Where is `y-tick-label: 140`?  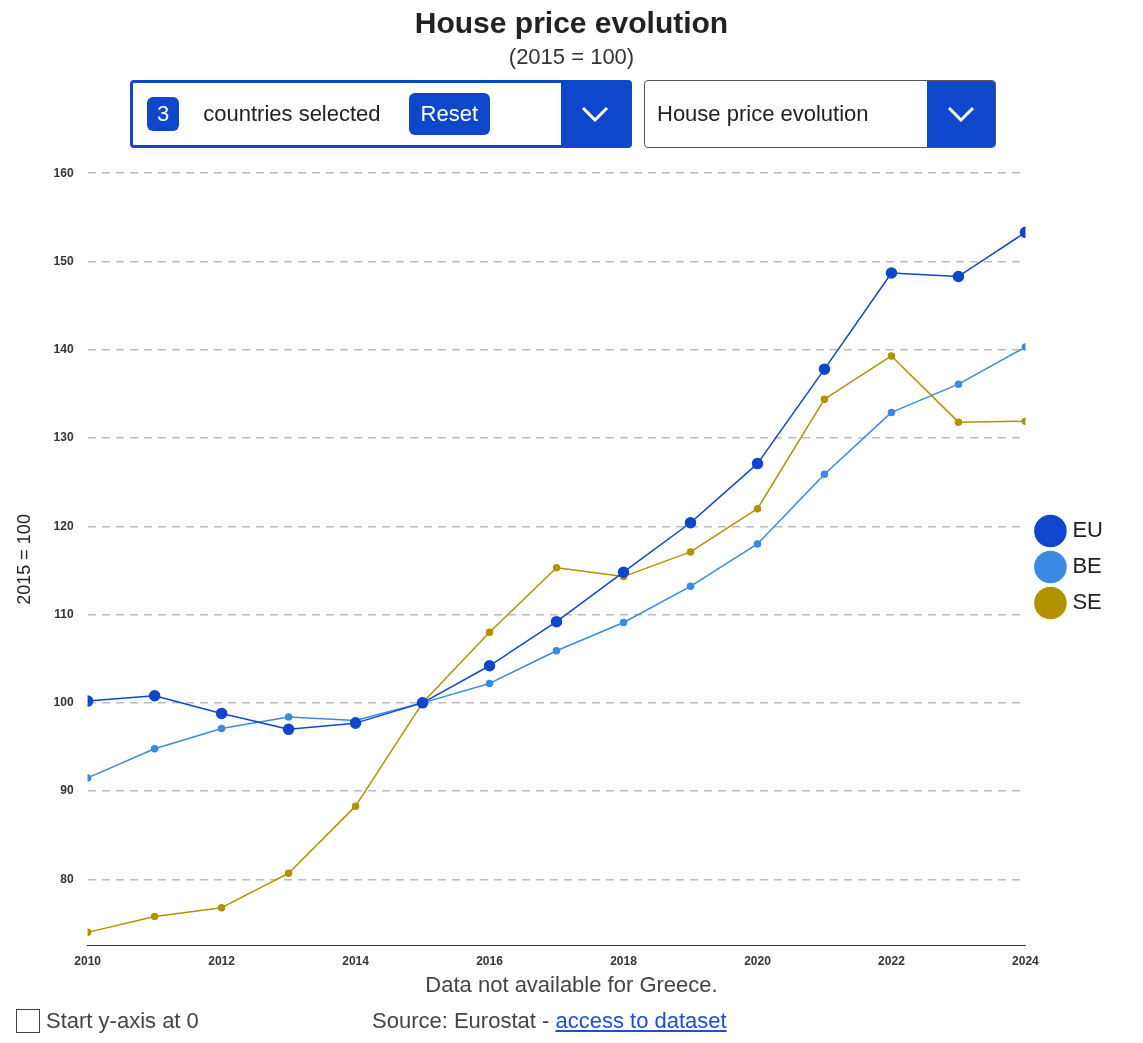 y-tick-label: 140 is located at coordinates (63, 349).